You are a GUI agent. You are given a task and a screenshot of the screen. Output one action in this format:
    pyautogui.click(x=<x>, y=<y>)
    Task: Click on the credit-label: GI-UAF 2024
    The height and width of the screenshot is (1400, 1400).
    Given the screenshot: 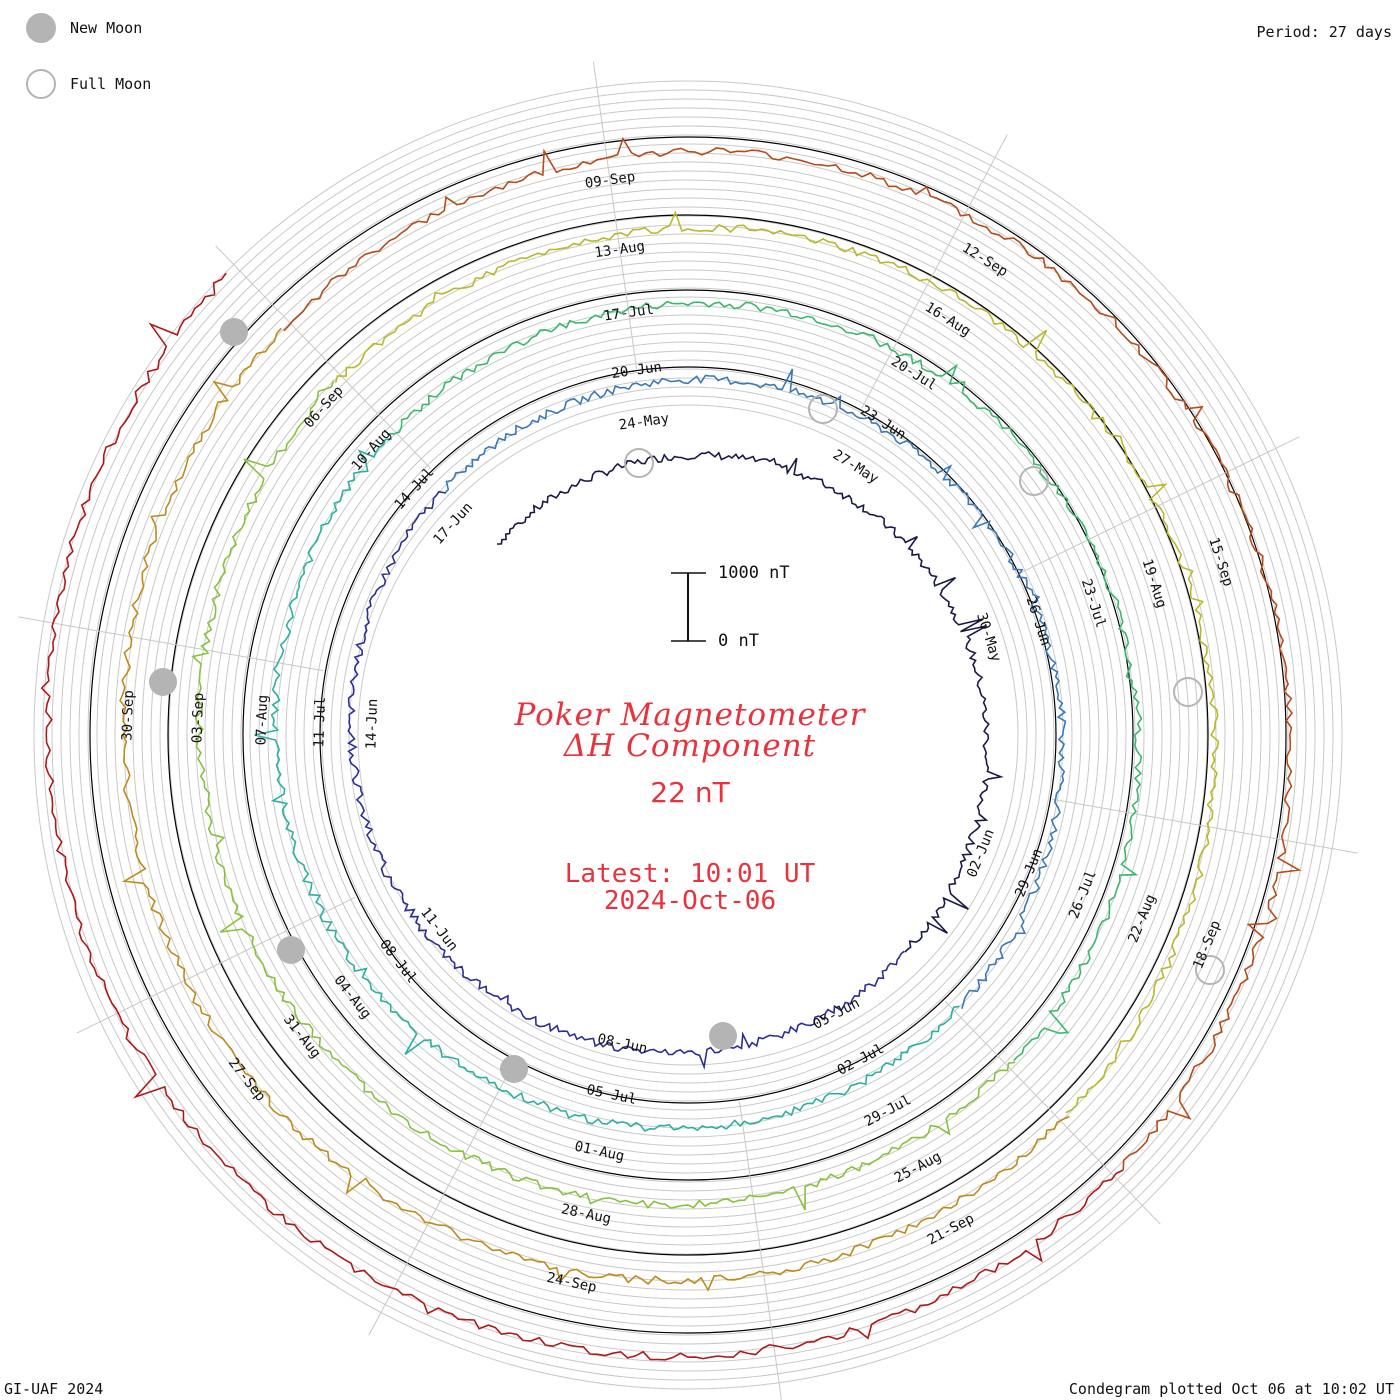 What is the action you would take?
    pyautogui.click(x=54, y=1389)
    